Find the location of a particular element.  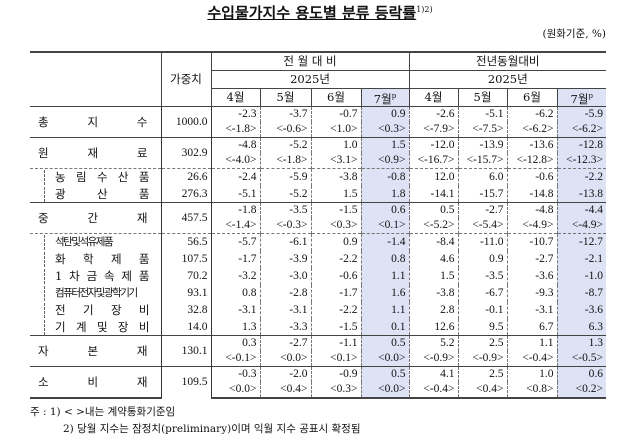

value-cell: -0.3 is located at coordinates (235, 374).